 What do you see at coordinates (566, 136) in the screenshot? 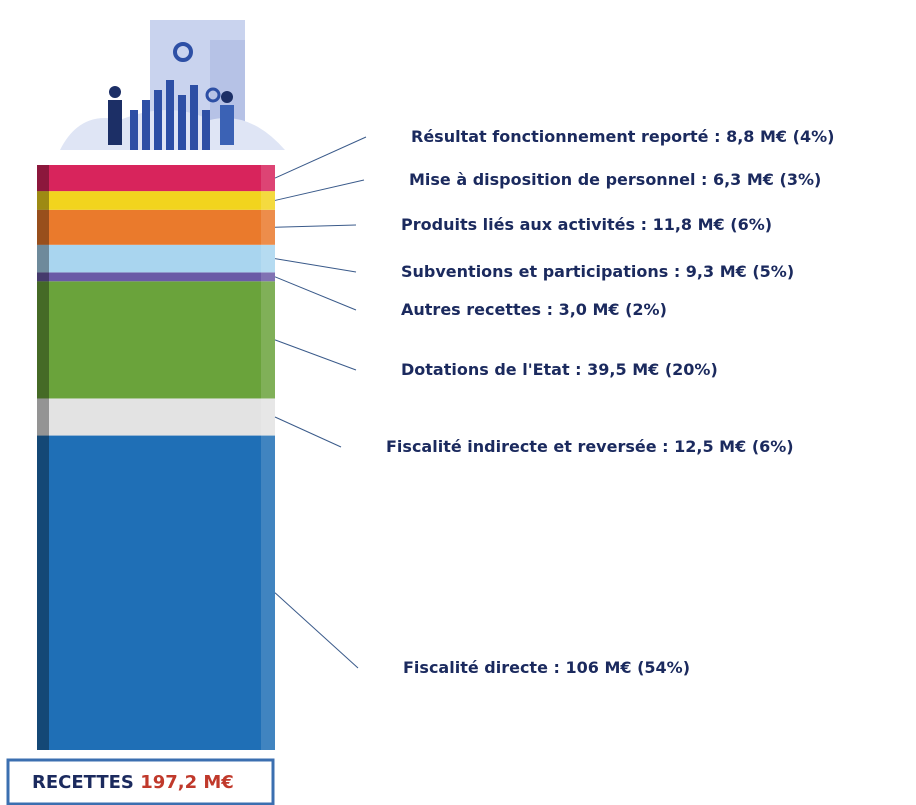
I see `segment-name: Résultat fonctionnement reporté :` at bounding box center [566, 136].